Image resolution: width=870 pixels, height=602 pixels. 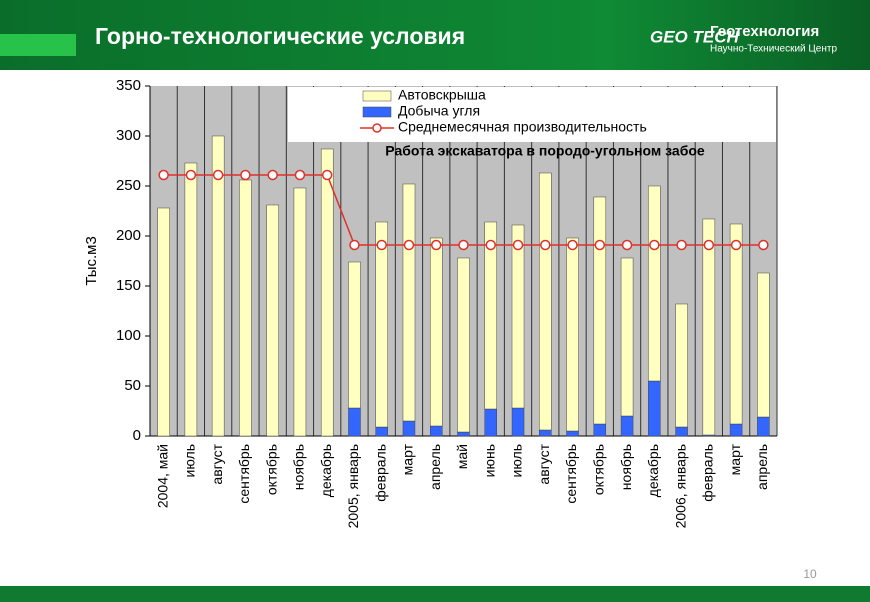 What do you see at coordinates (439, 111) in the screenshot?
I see `legend-label: Добыча угля` at bounding box center [439, 111].